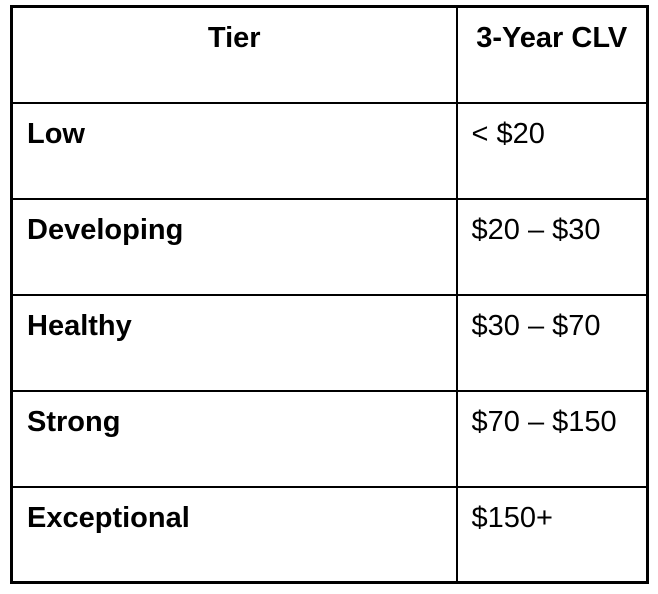 The image size is (658, 594). What do you see at coordinates (552, 150) in the screenshot?
I see `clv-cell-low: < $20` at bounding box center [552, 150].